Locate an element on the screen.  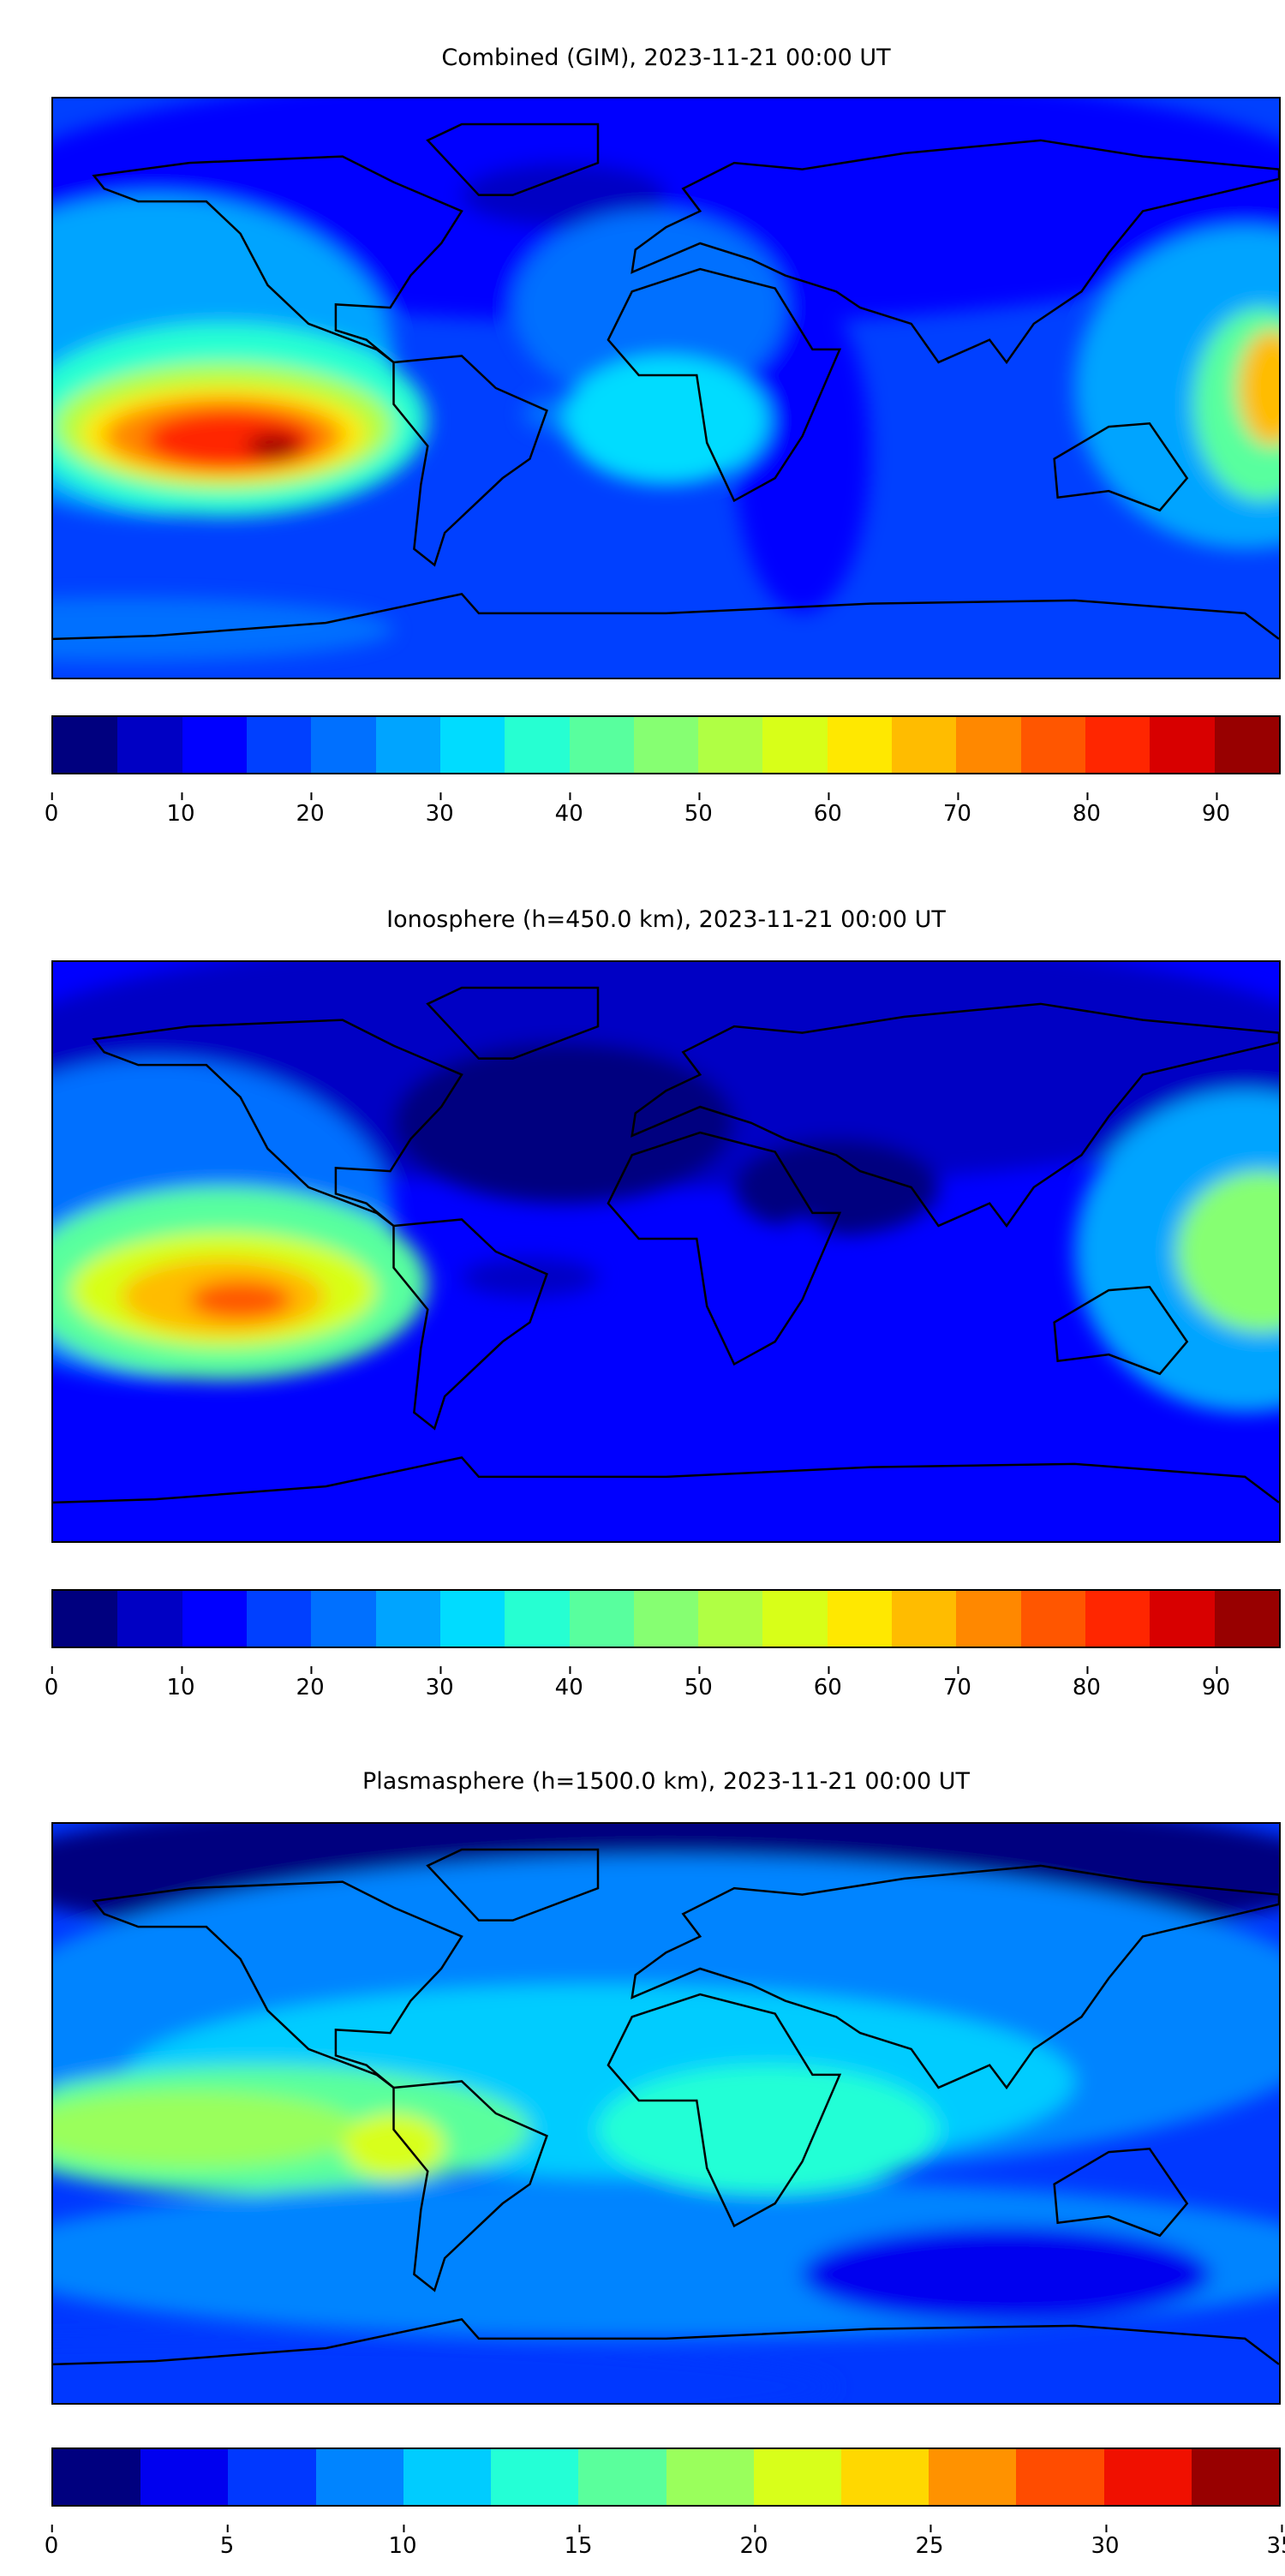
colorbar-ticks: 0 5 10 15 20 25 30 35 is located at coordinates (665, 2550).